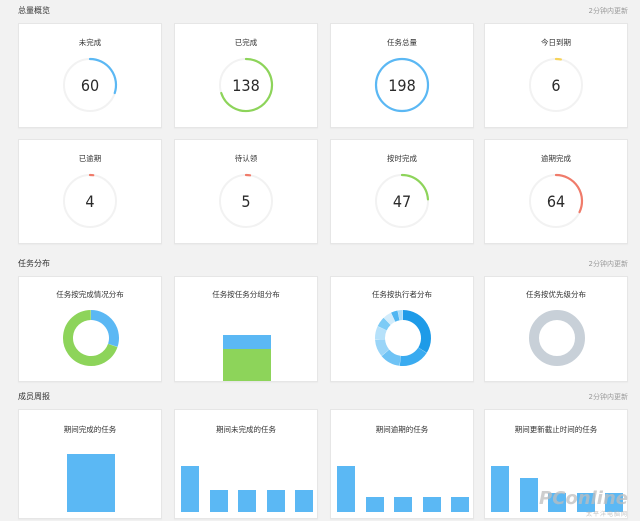  What do you see at coordinates (90, 42) in the screenshot?
I see `overview-card-label: 未完成` at bounding box center [90, 42].